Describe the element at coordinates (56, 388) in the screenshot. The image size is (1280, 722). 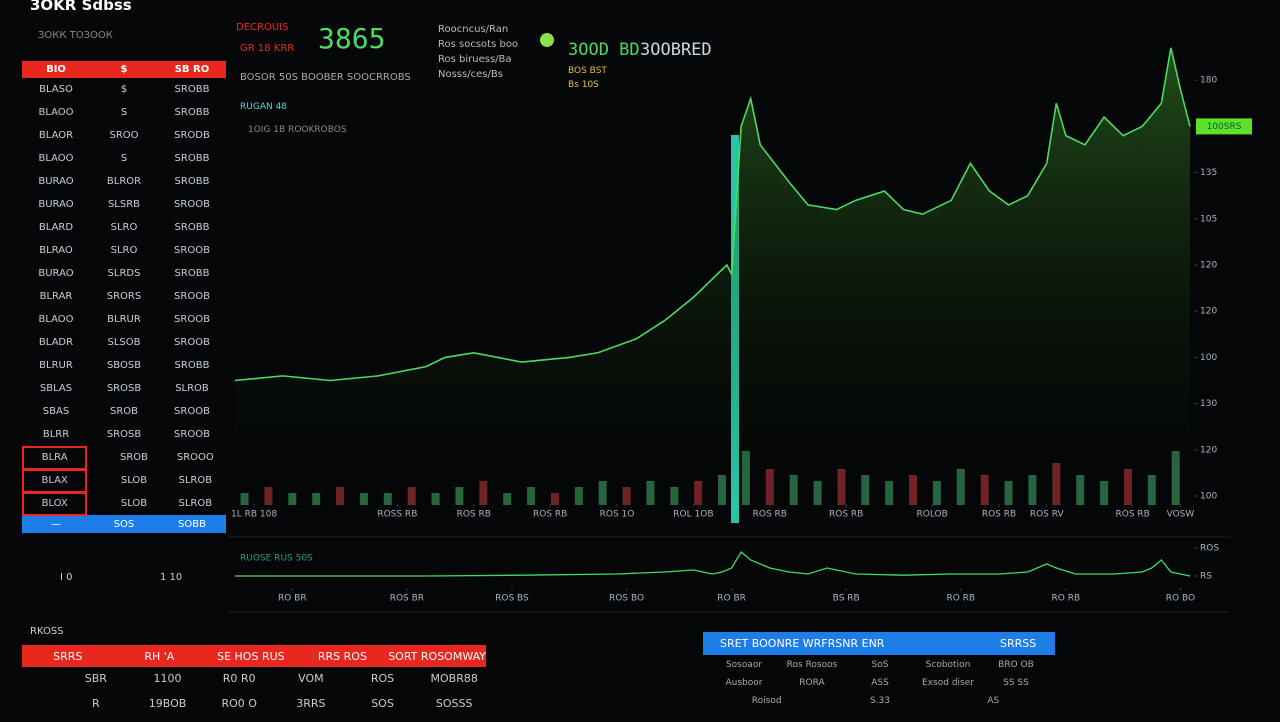
I see `cell: SBLAS` at that location.